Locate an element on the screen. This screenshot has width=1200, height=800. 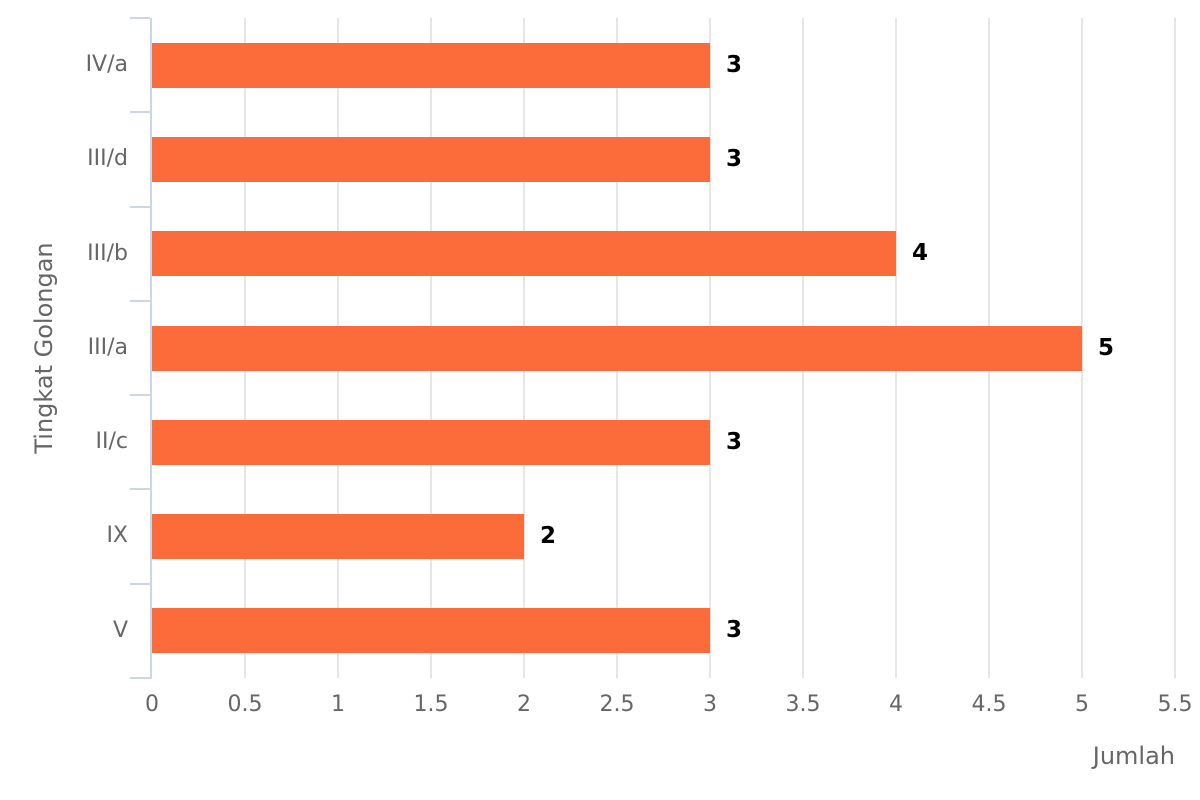
x-axis-tick-label: 4.5 is located at coordinates (989, 704).